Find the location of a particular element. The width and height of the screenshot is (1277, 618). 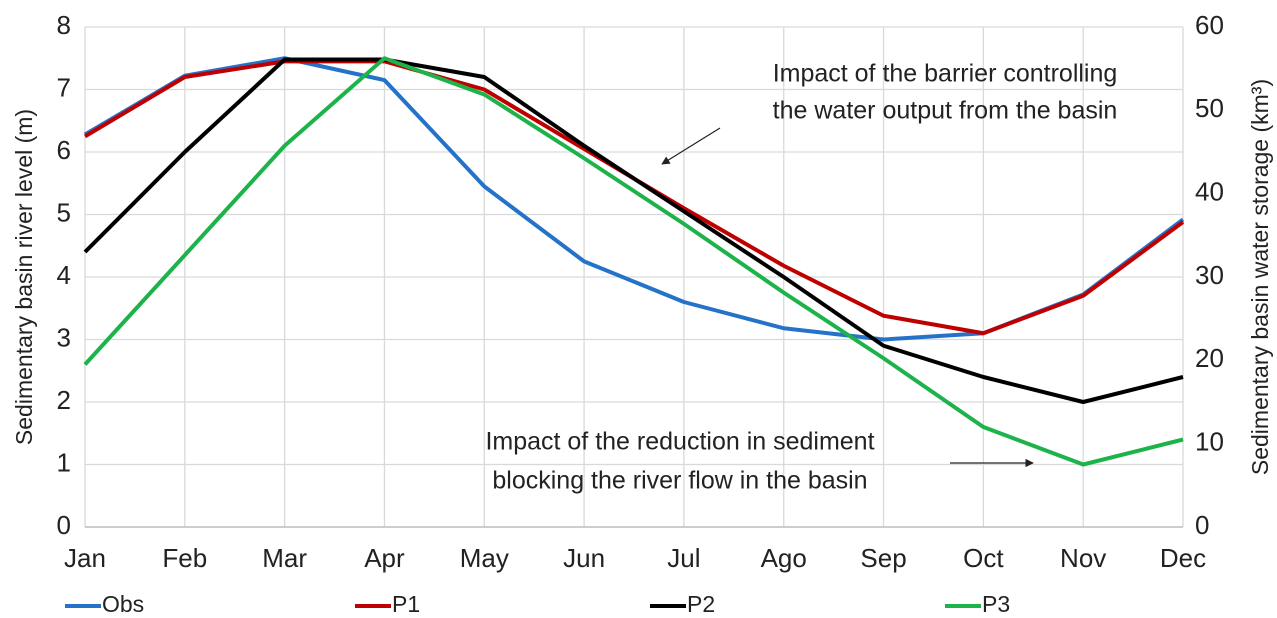

legend-label: P3 is located at coordinates (996, 604).